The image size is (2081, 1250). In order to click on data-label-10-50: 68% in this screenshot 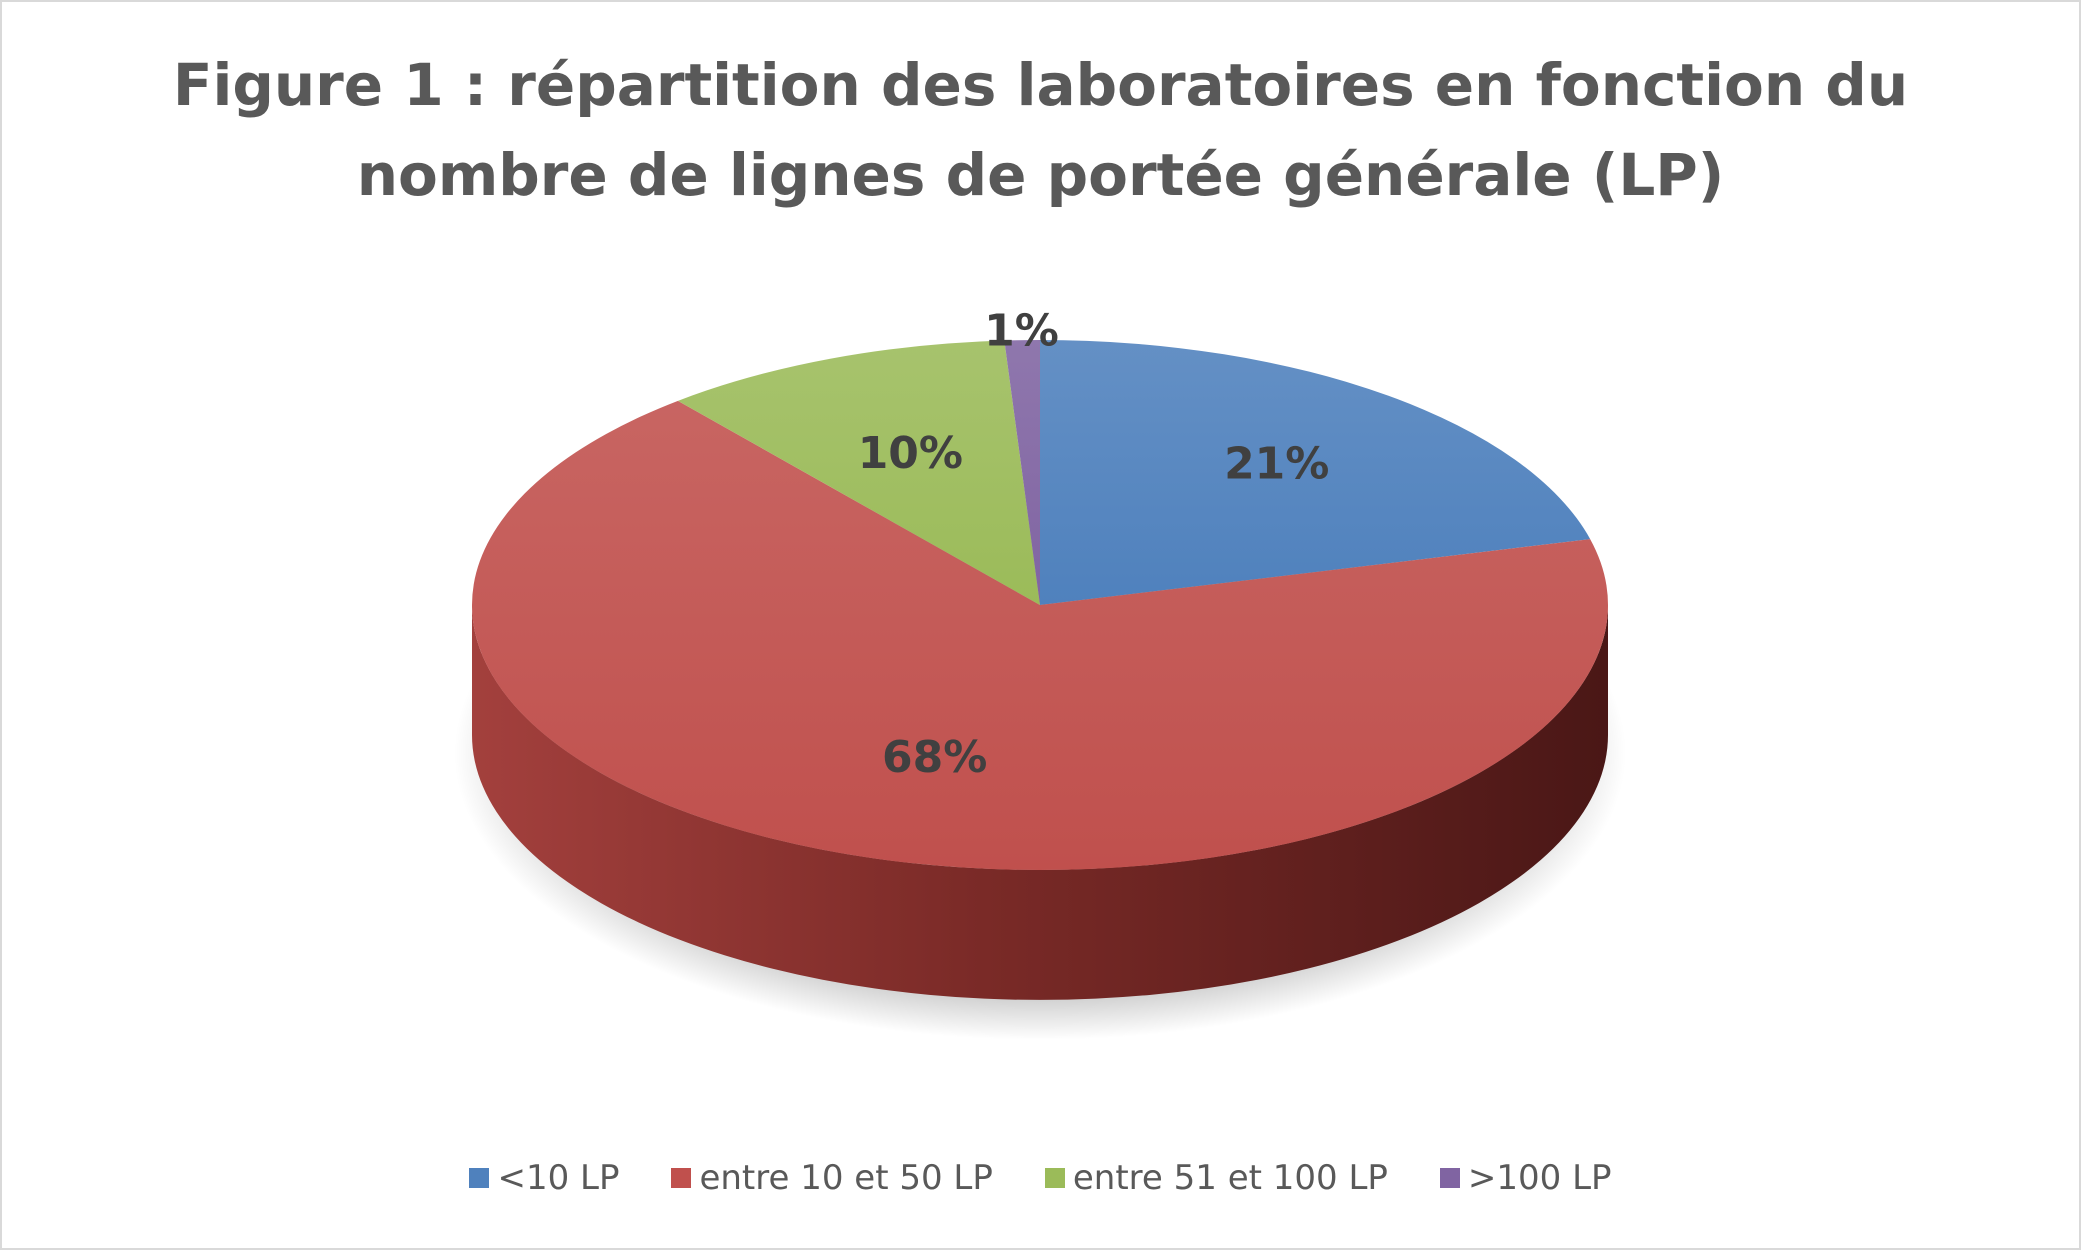, I will do `click(934, 757)`.